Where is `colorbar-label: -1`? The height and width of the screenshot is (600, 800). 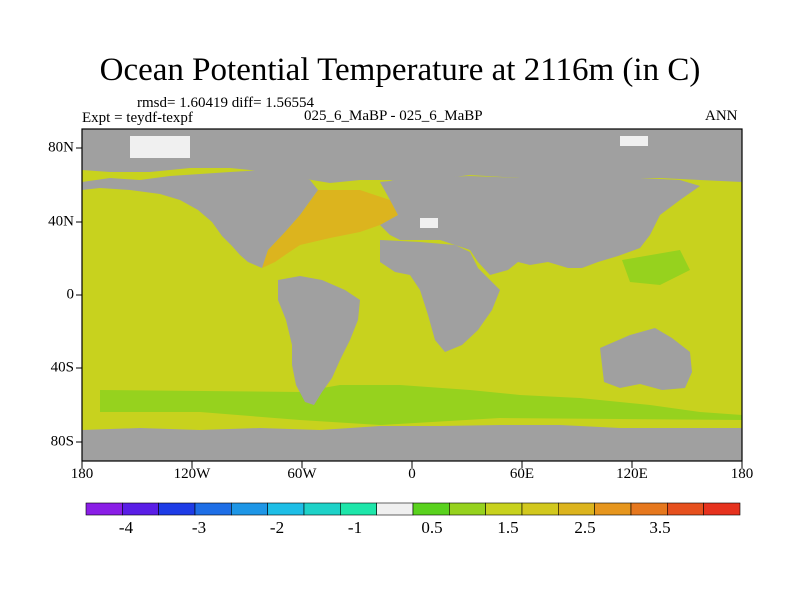 colorbar-label: -1 is located at coordinates (355, 527).